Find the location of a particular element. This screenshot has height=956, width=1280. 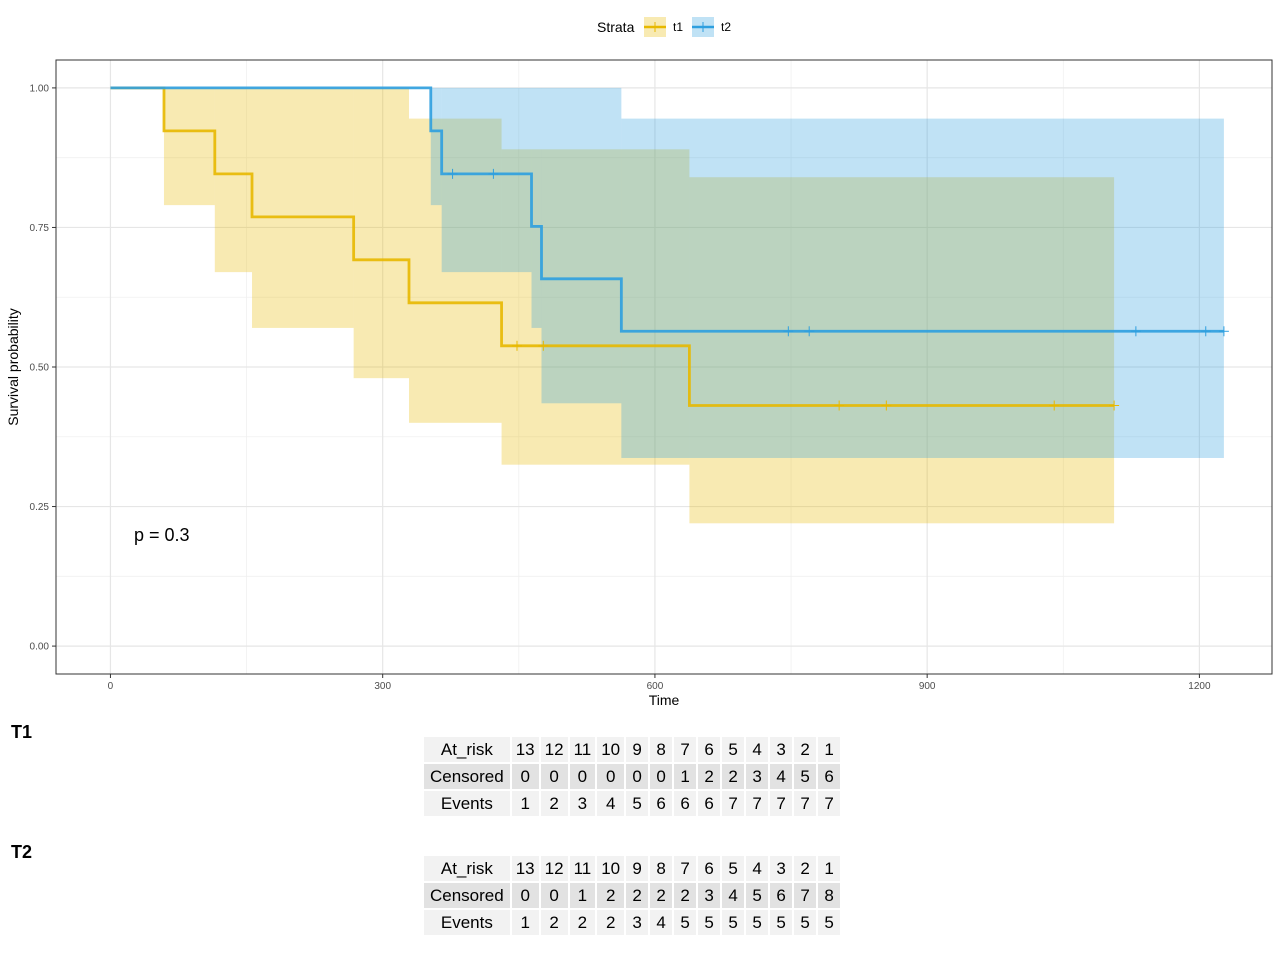

risk-cell: 13 is located at coordinates (525, 869).